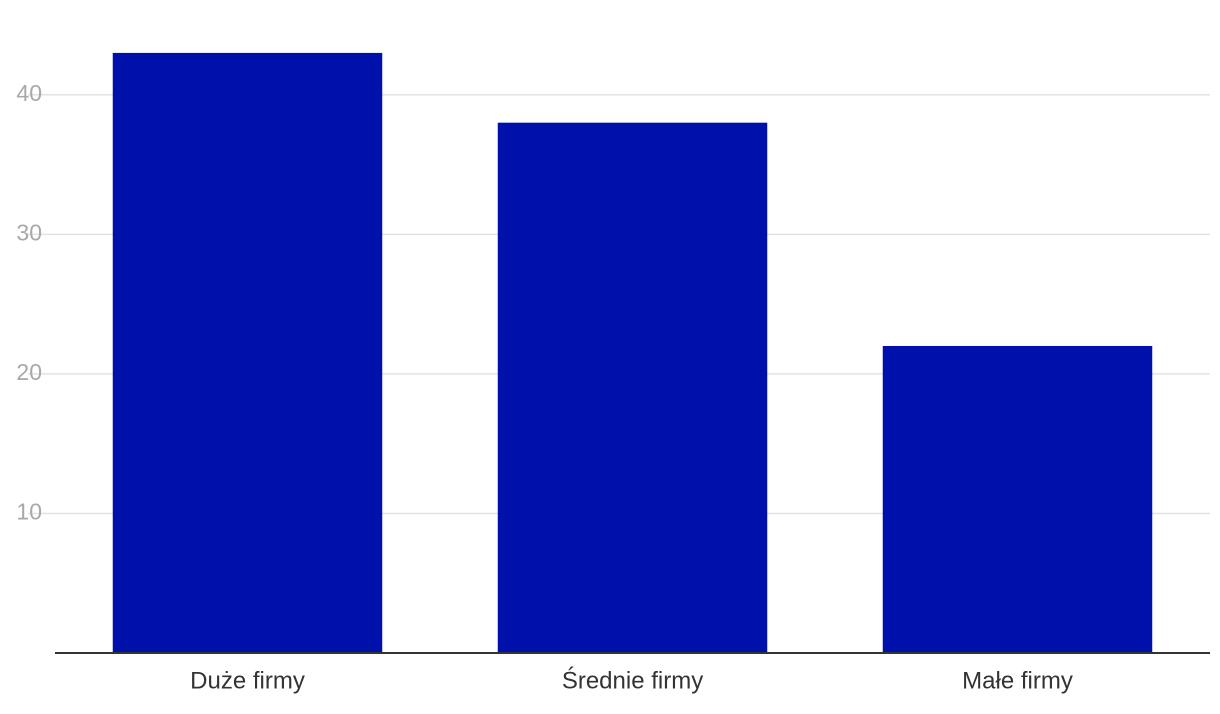 Image resolution: width=1220 pixels, height=714 pixels. Describe the element at coordinates (632, 680) in the screenshot. I see `x-tick-label: Średnie firmy` at that location.